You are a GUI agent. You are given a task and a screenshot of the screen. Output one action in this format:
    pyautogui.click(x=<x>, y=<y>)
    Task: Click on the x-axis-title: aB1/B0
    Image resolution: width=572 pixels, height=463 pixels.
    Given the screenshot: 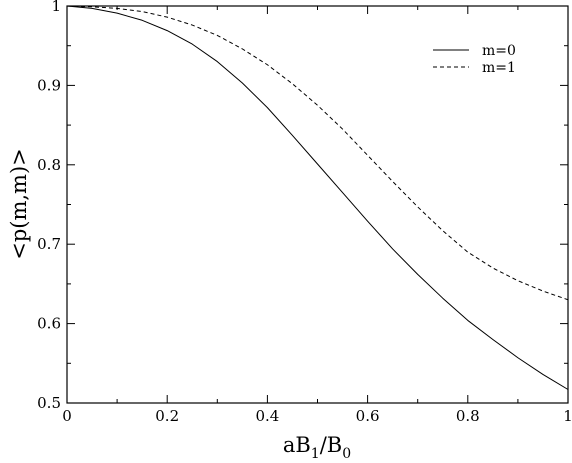 What is the action you would take?
    pyautogui.click(x=317, y=447)
    